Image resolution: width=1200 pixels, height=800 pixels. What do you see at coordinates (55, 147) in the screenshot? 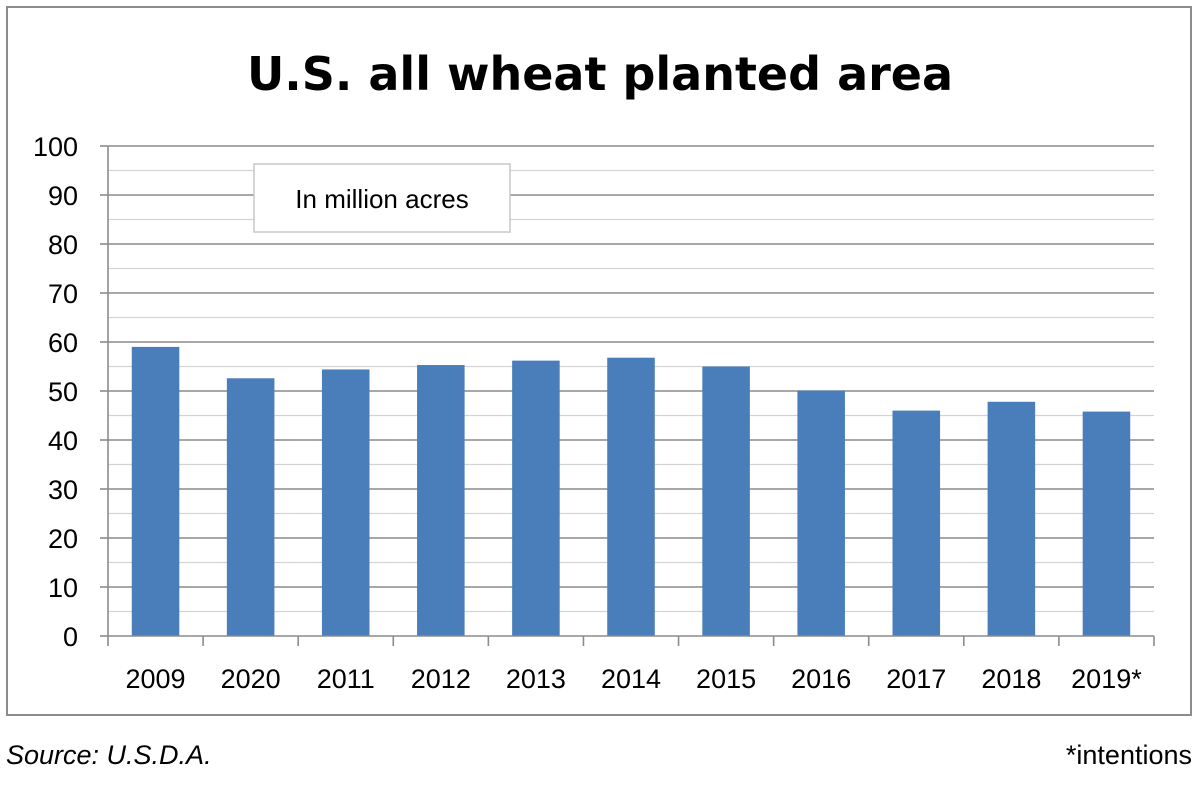
I see `y-tick-label: 100` at bounding box center [55, 147].